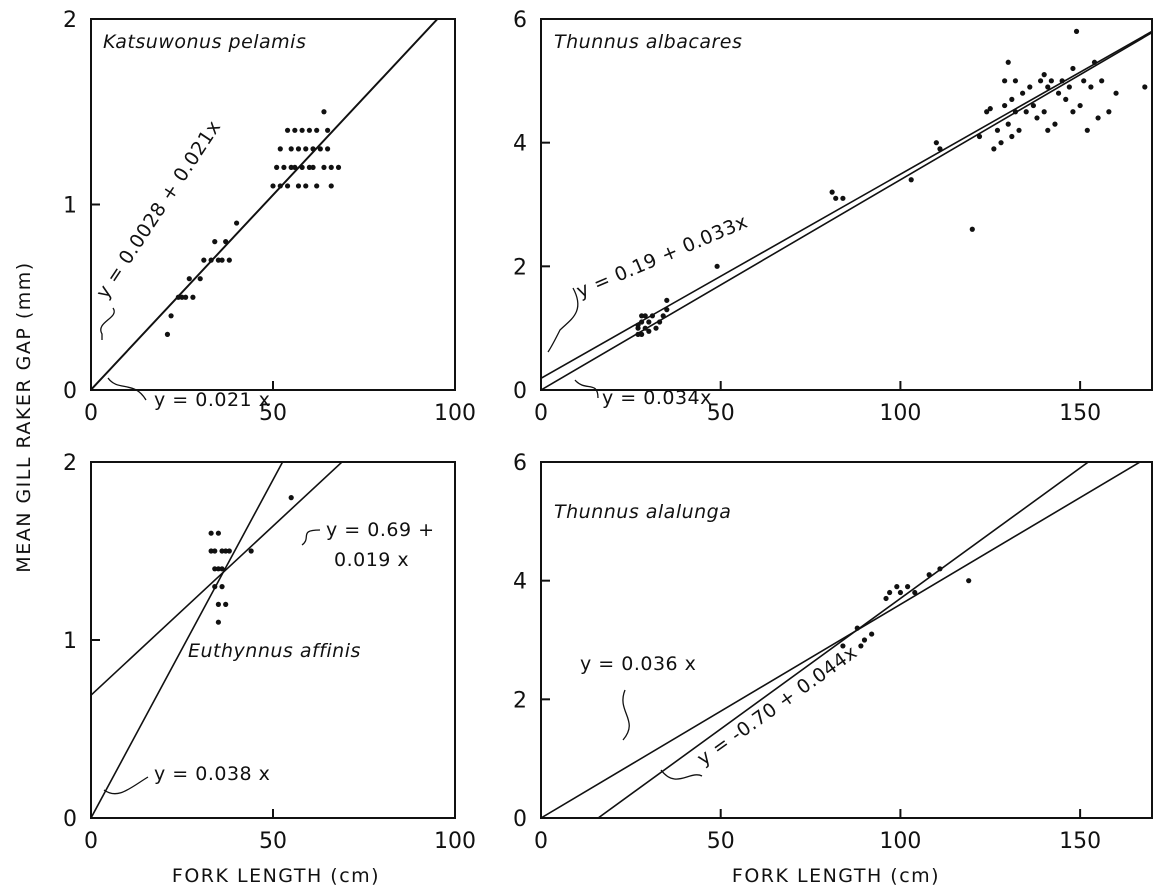 This screenshot has width=1154, height=888. I want to click on panel-title: Thunnus albacares, so click(648, 42).